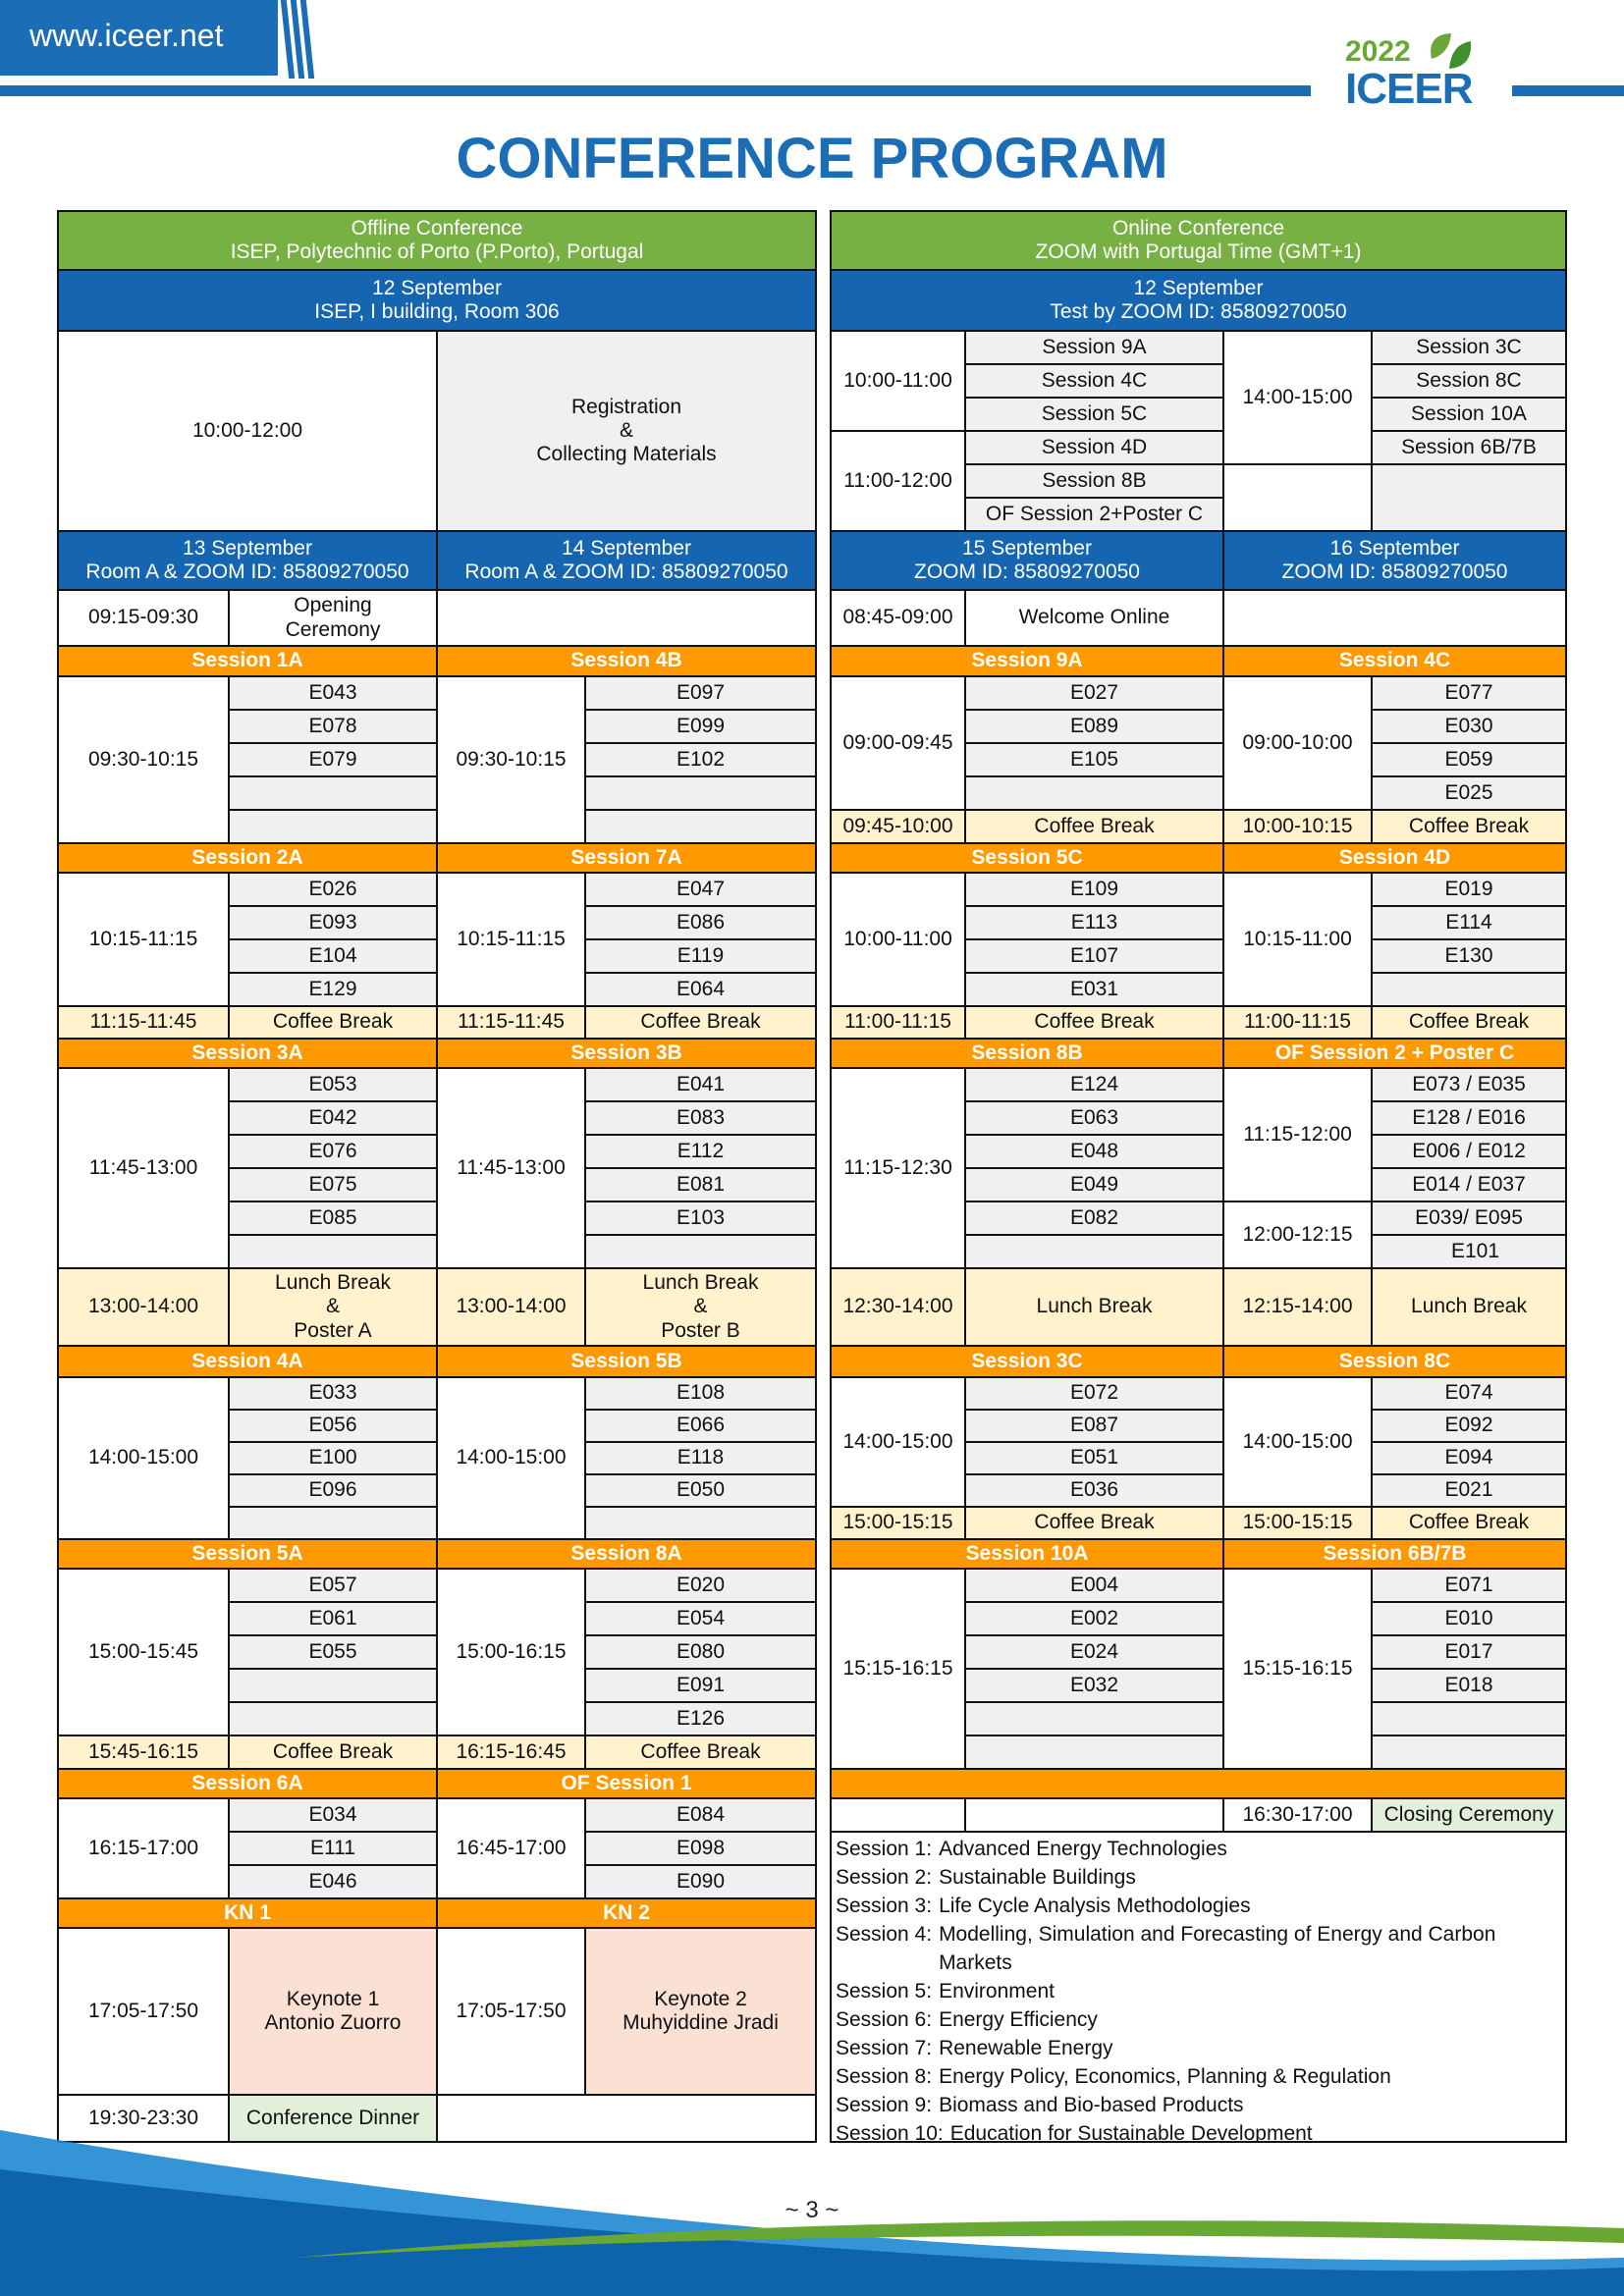 Image resolution: width=1624 pixels, height=2296 pixels. I want to click on opening-ceremony-text: Opening Ceremony, so click(333, 617).